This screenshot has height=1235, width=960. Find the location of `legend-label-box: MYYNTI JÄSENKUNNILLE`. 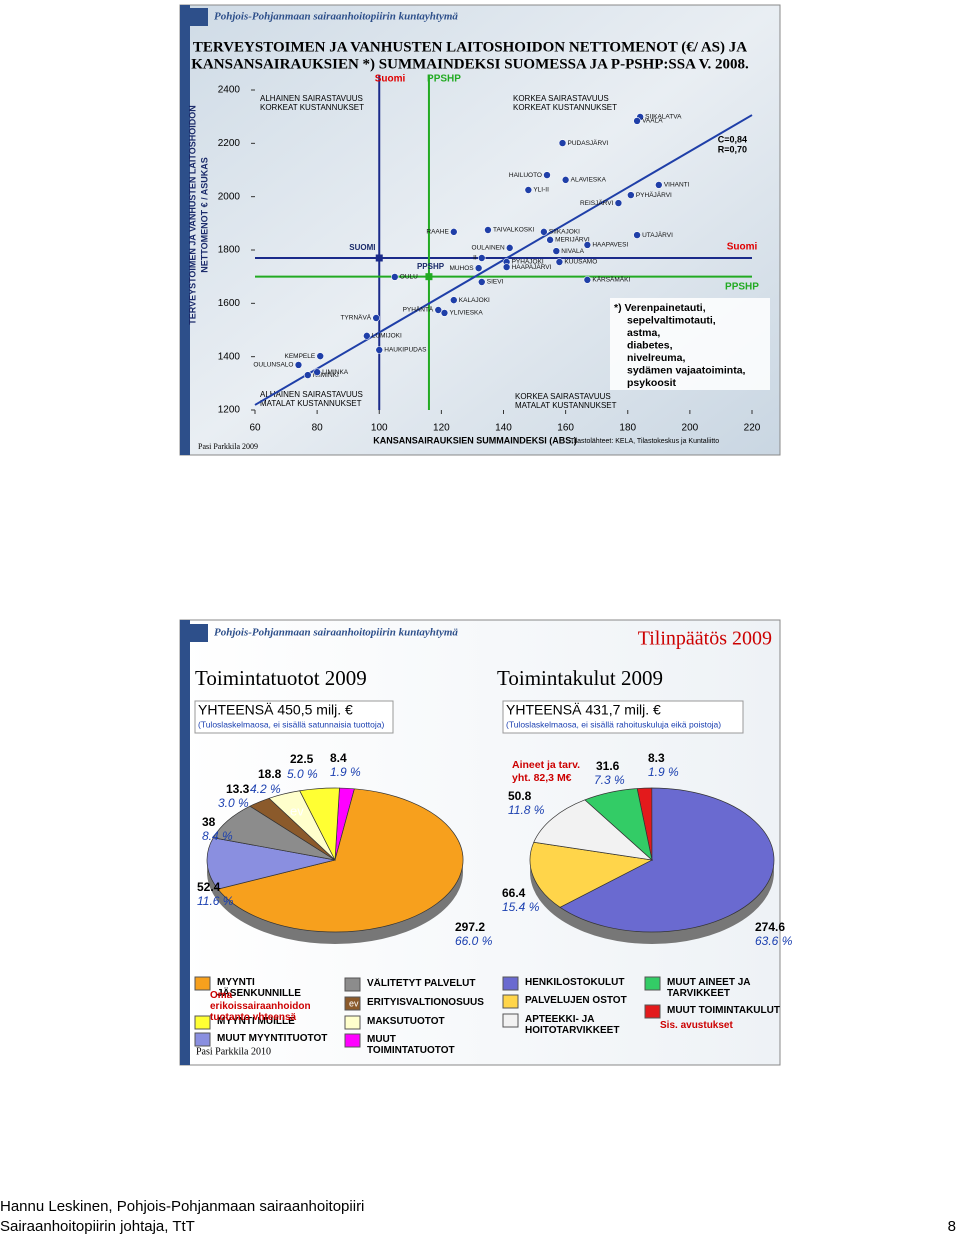

legend-label-box: MYYNTI JÄSENKUNNILLE is located at coordinates (259, 988).